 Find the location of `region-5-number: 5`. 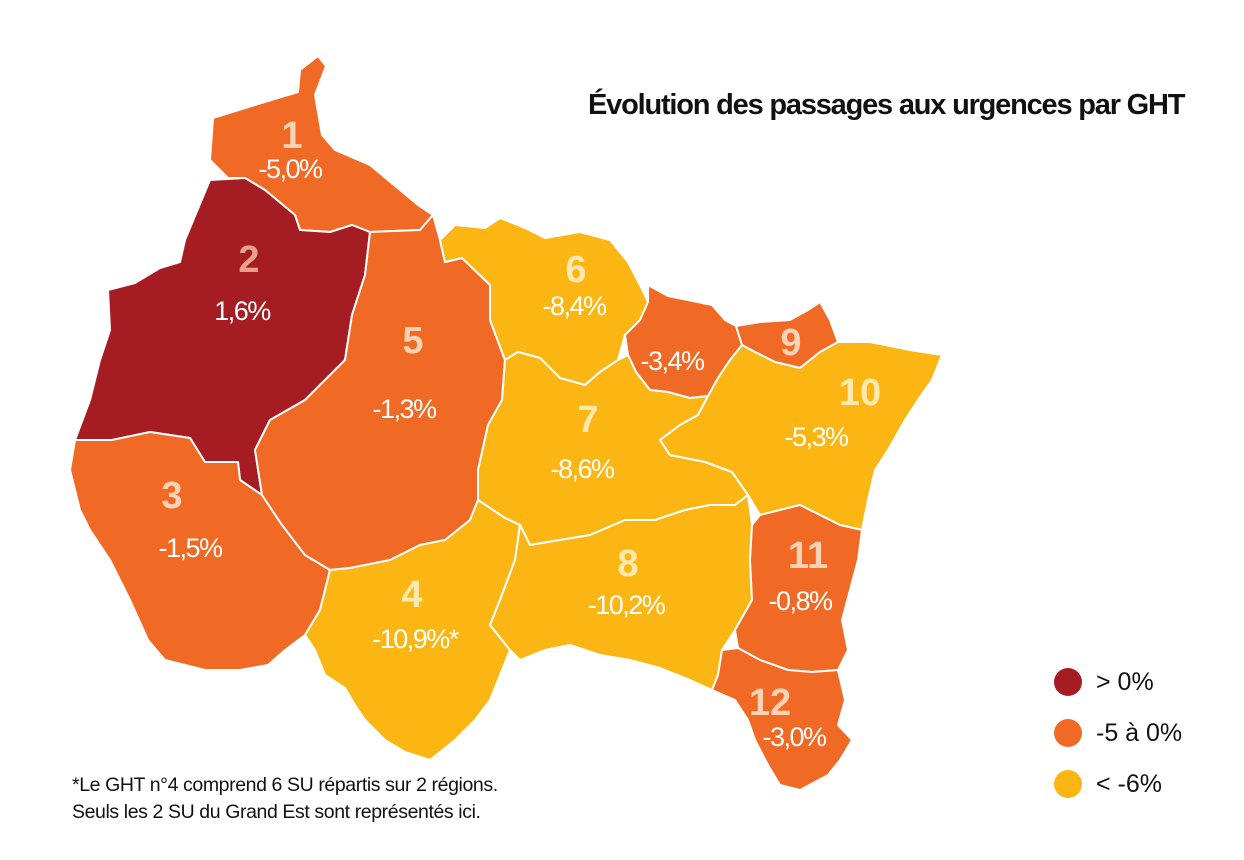

region-5-number: 5 is located at coordinates (412, 341).